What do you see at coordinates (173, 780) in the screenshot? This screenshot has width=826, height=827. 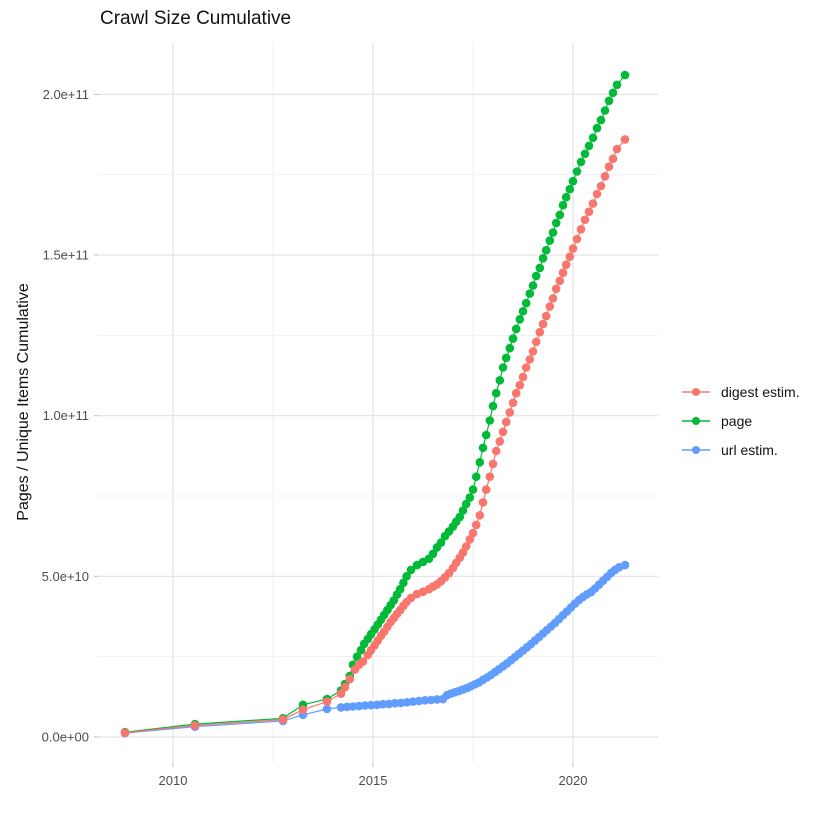 I see `x-tick-label: 2010` at bounding box center [173, 780].